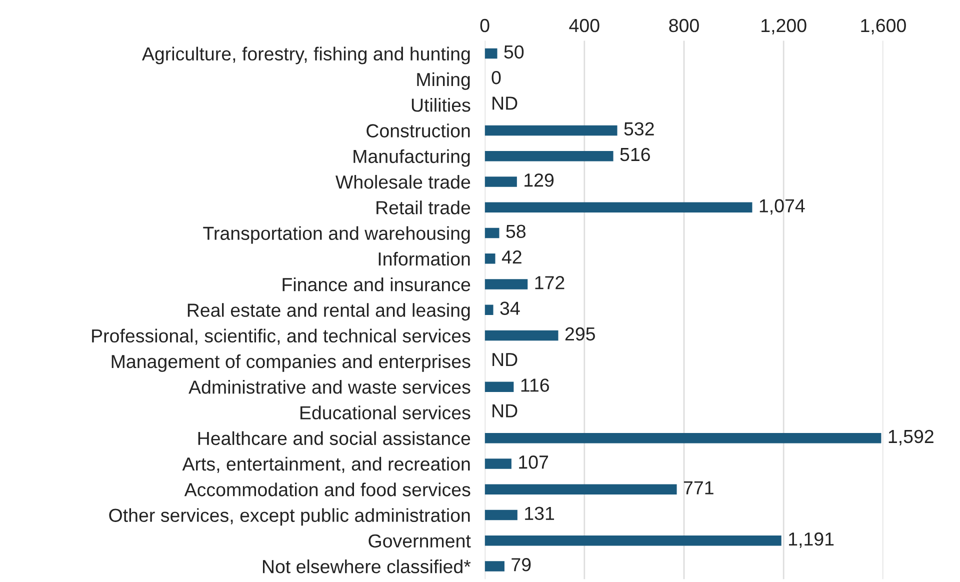 This screenshot has width=960, height=582. What do you see at coordinates (327, 489) in the screenshot?
I see `y-tick-label: Accommodation and food services` at bounding box center [327, 489].